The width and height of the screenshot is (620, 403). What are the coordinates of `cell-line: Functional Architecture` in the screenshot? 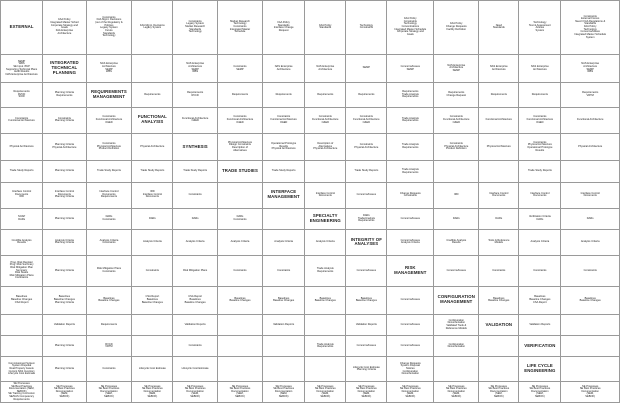 It's located at (366, 119).